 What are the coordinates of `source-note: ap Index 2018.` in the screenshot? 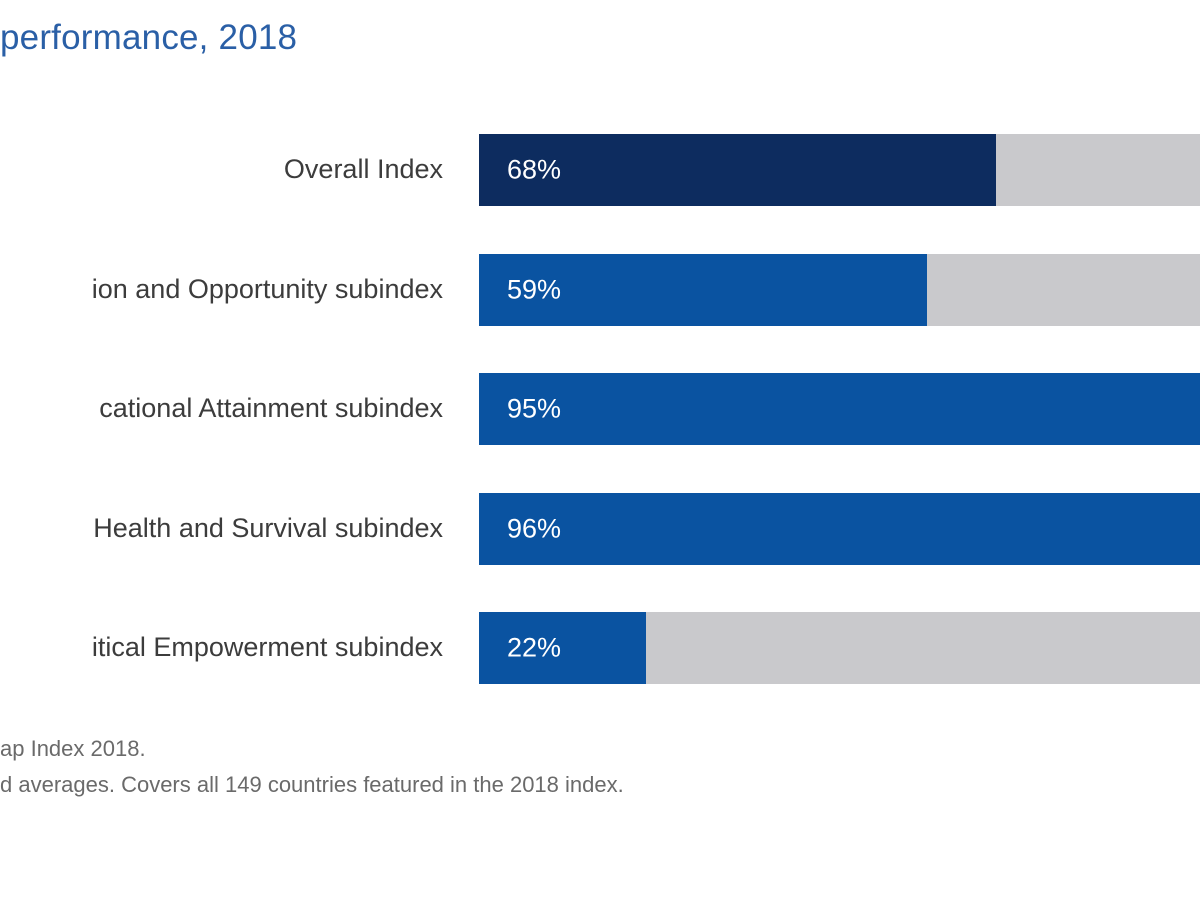 It's located at (73, 748).